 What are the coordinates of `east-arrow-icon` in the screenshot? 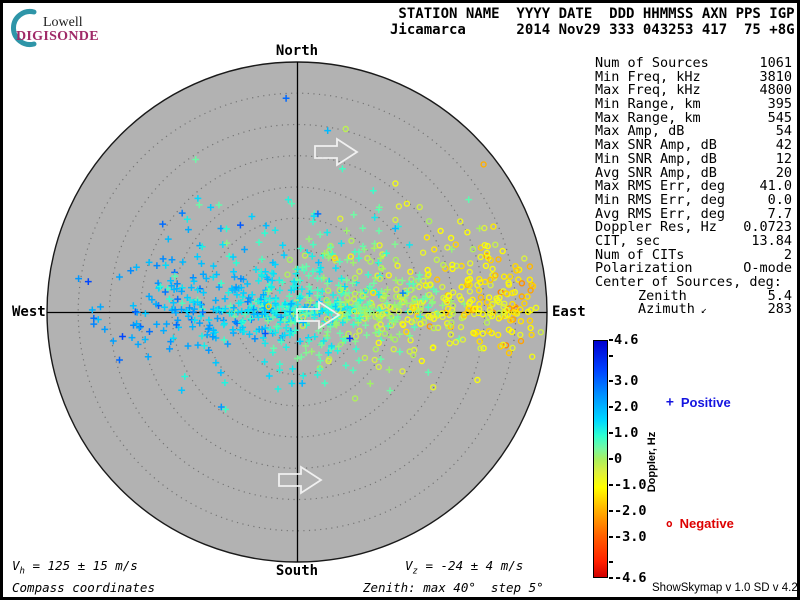 It's located at (336, 152).